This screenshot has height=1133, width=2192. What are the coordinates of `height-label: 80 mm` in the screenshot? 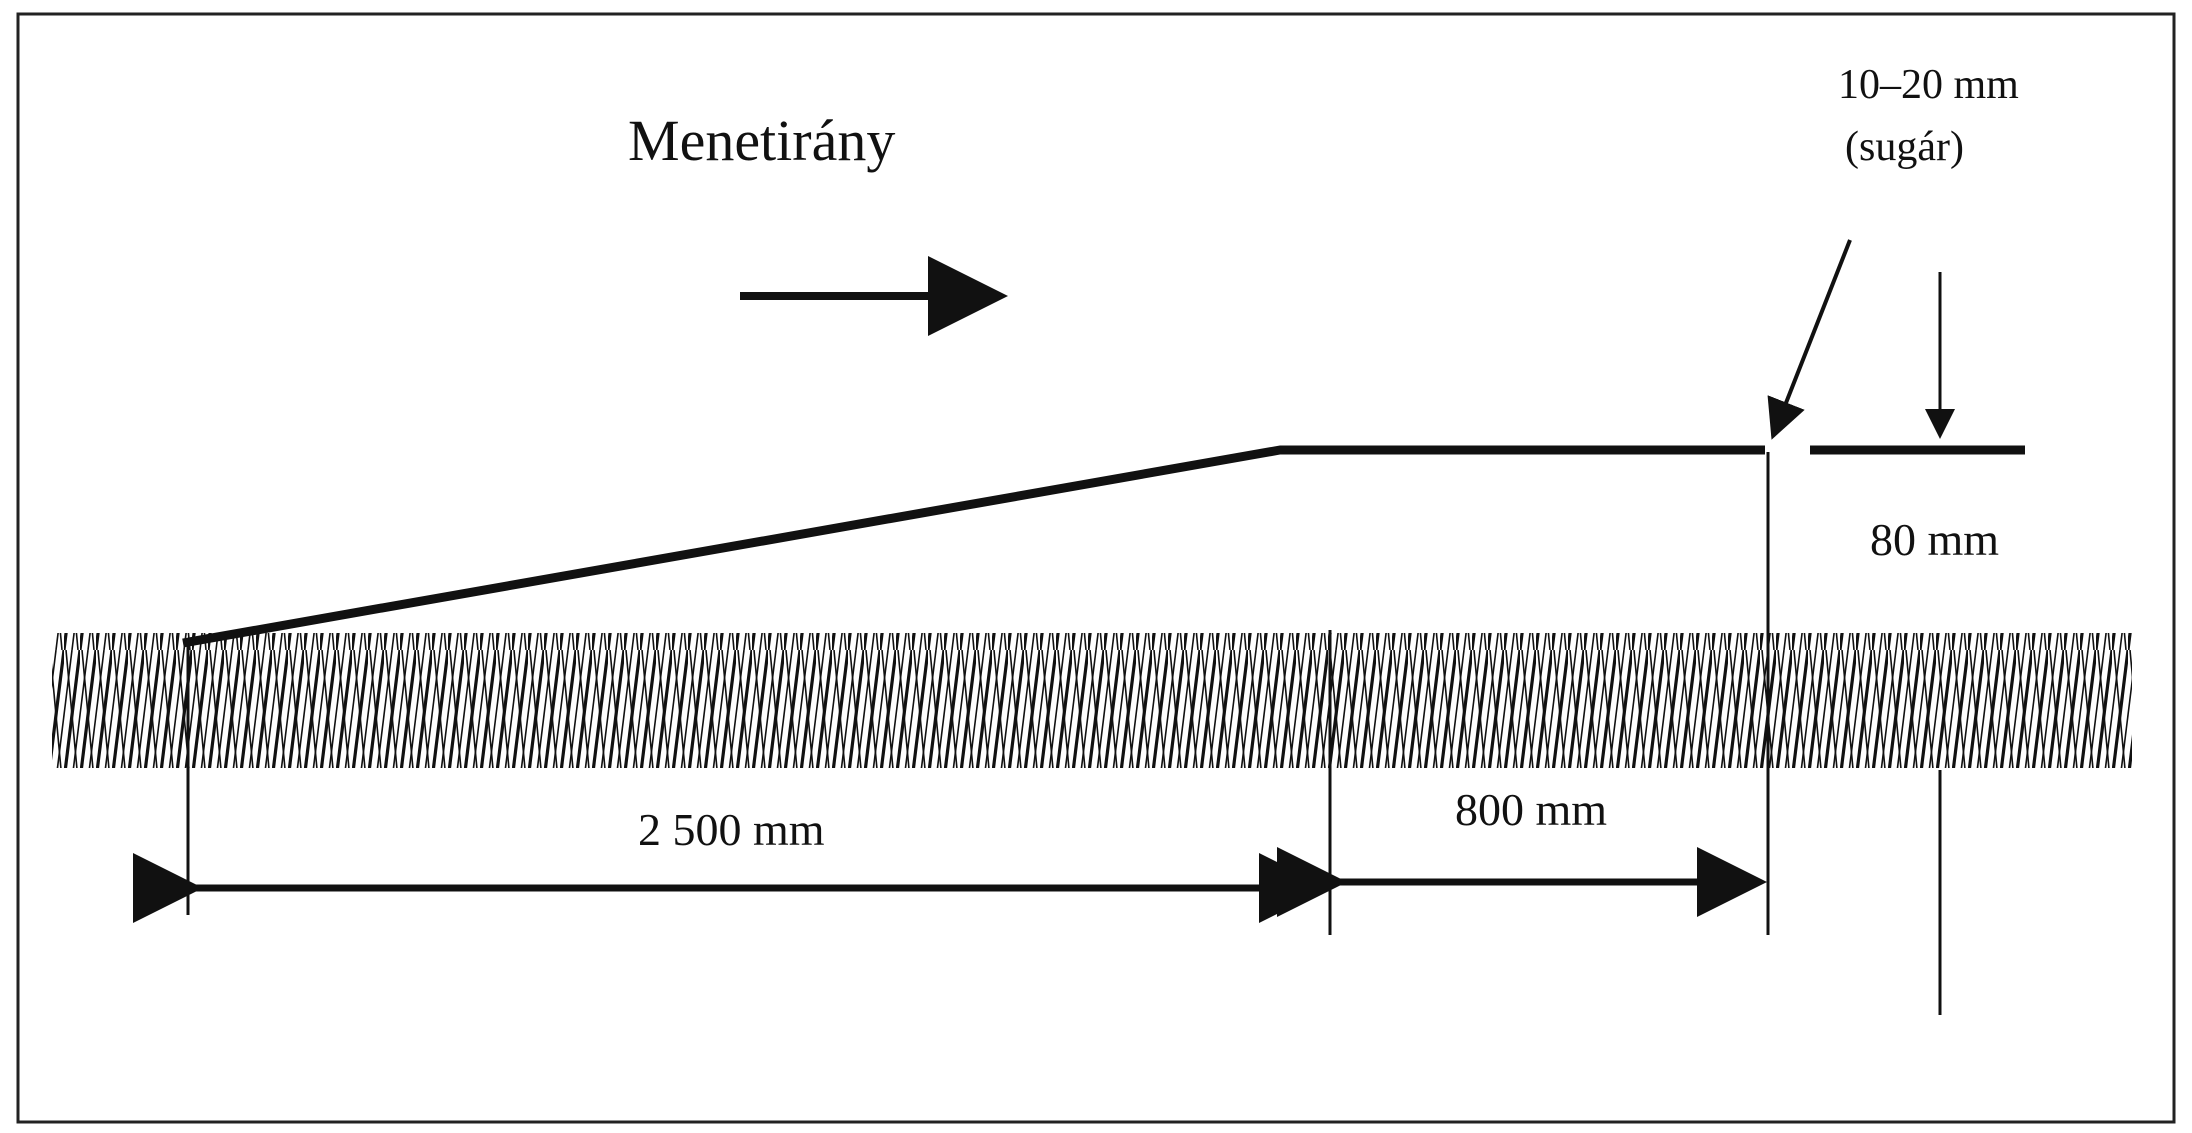 It's located at (1934, 539).